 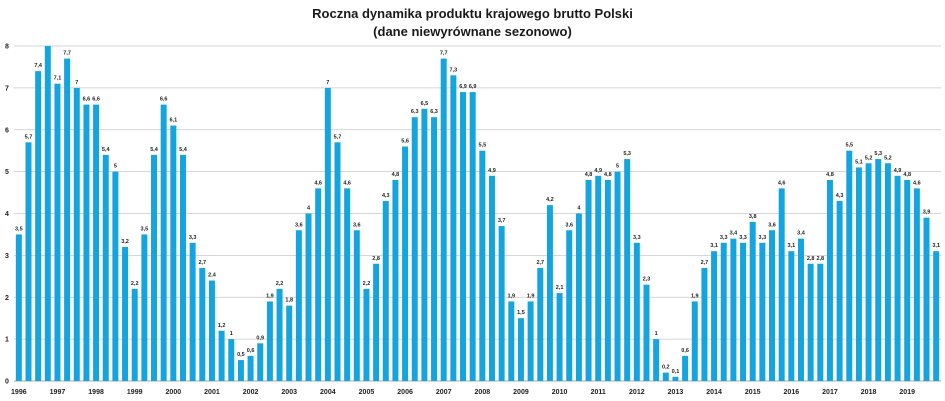 I want to click on x-tick-label: 2017, so click(x=830, y=392).